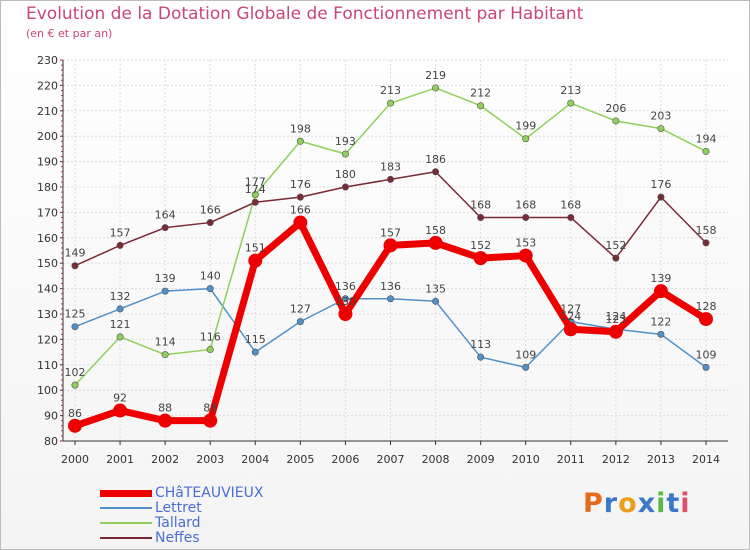 The width and height of the screenshot is (750, 550). I want to click on data-label-neffes: 152, so click(615, 245).